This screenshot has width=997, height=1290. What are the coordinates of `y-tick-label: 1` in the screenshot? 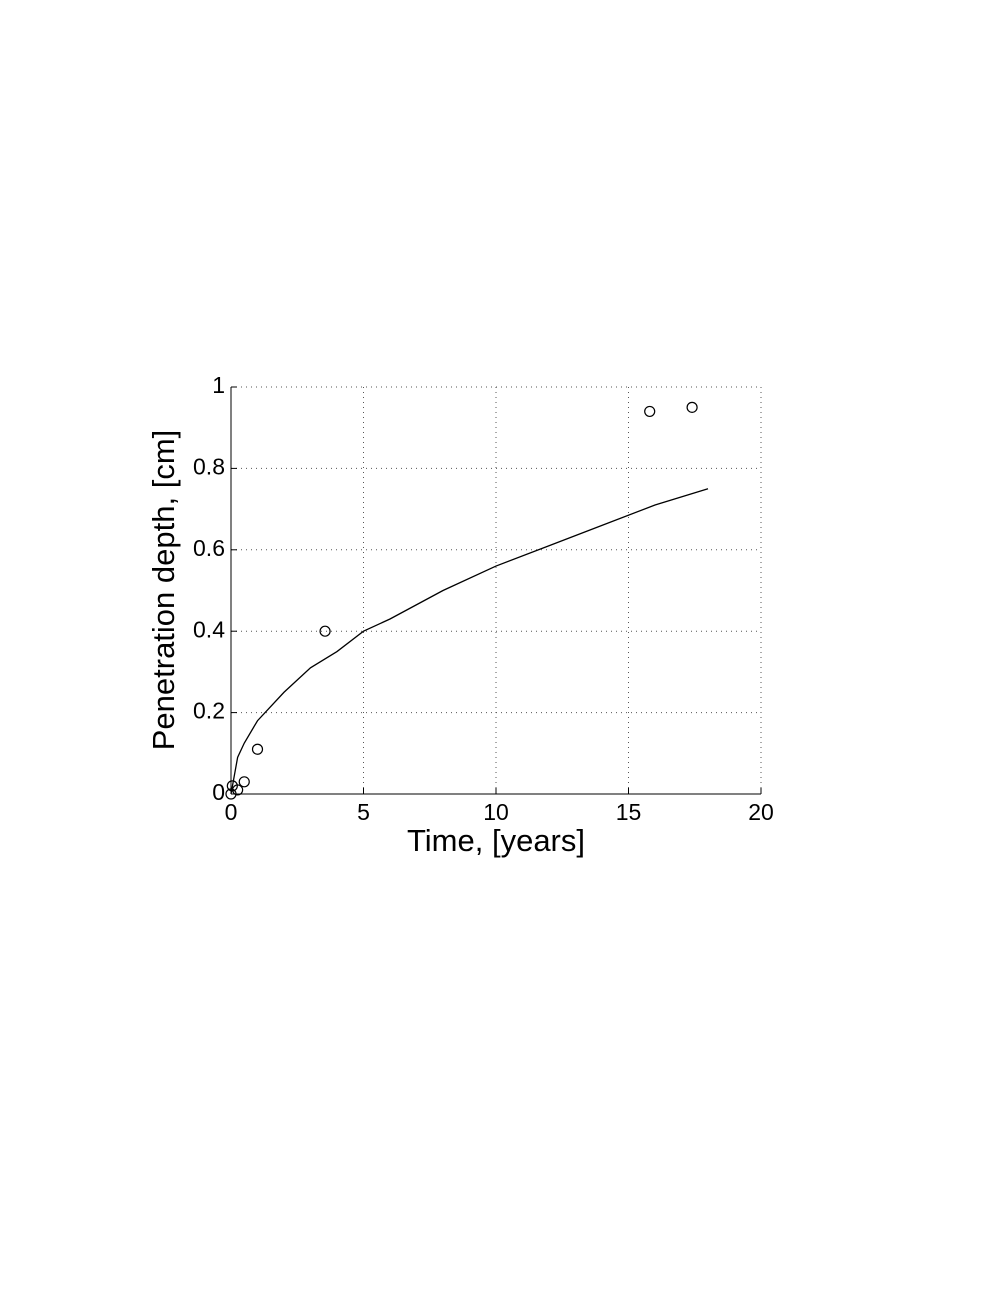 It's located at (218, 385).